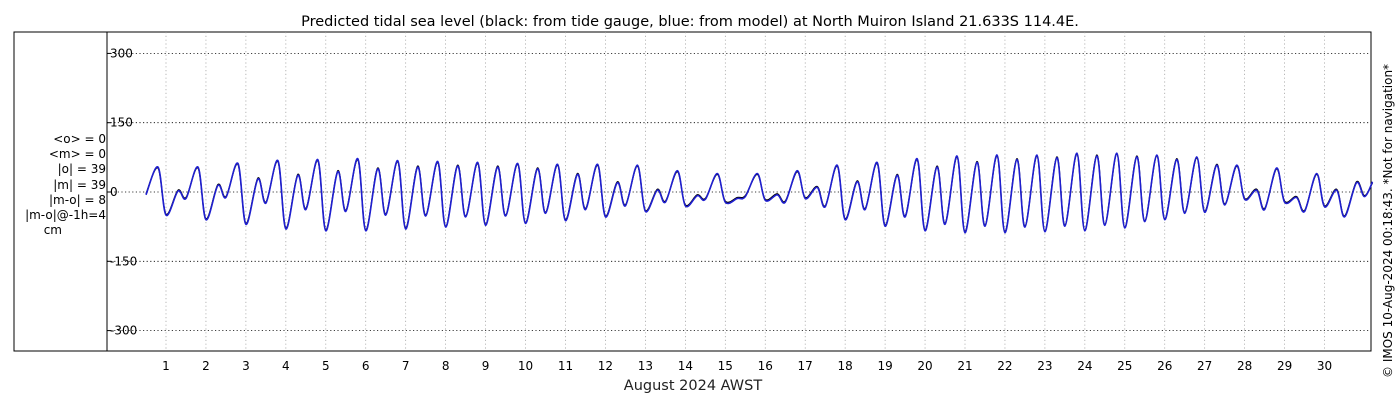  I want to click on x-tick-label: 6, so click(366, 366).